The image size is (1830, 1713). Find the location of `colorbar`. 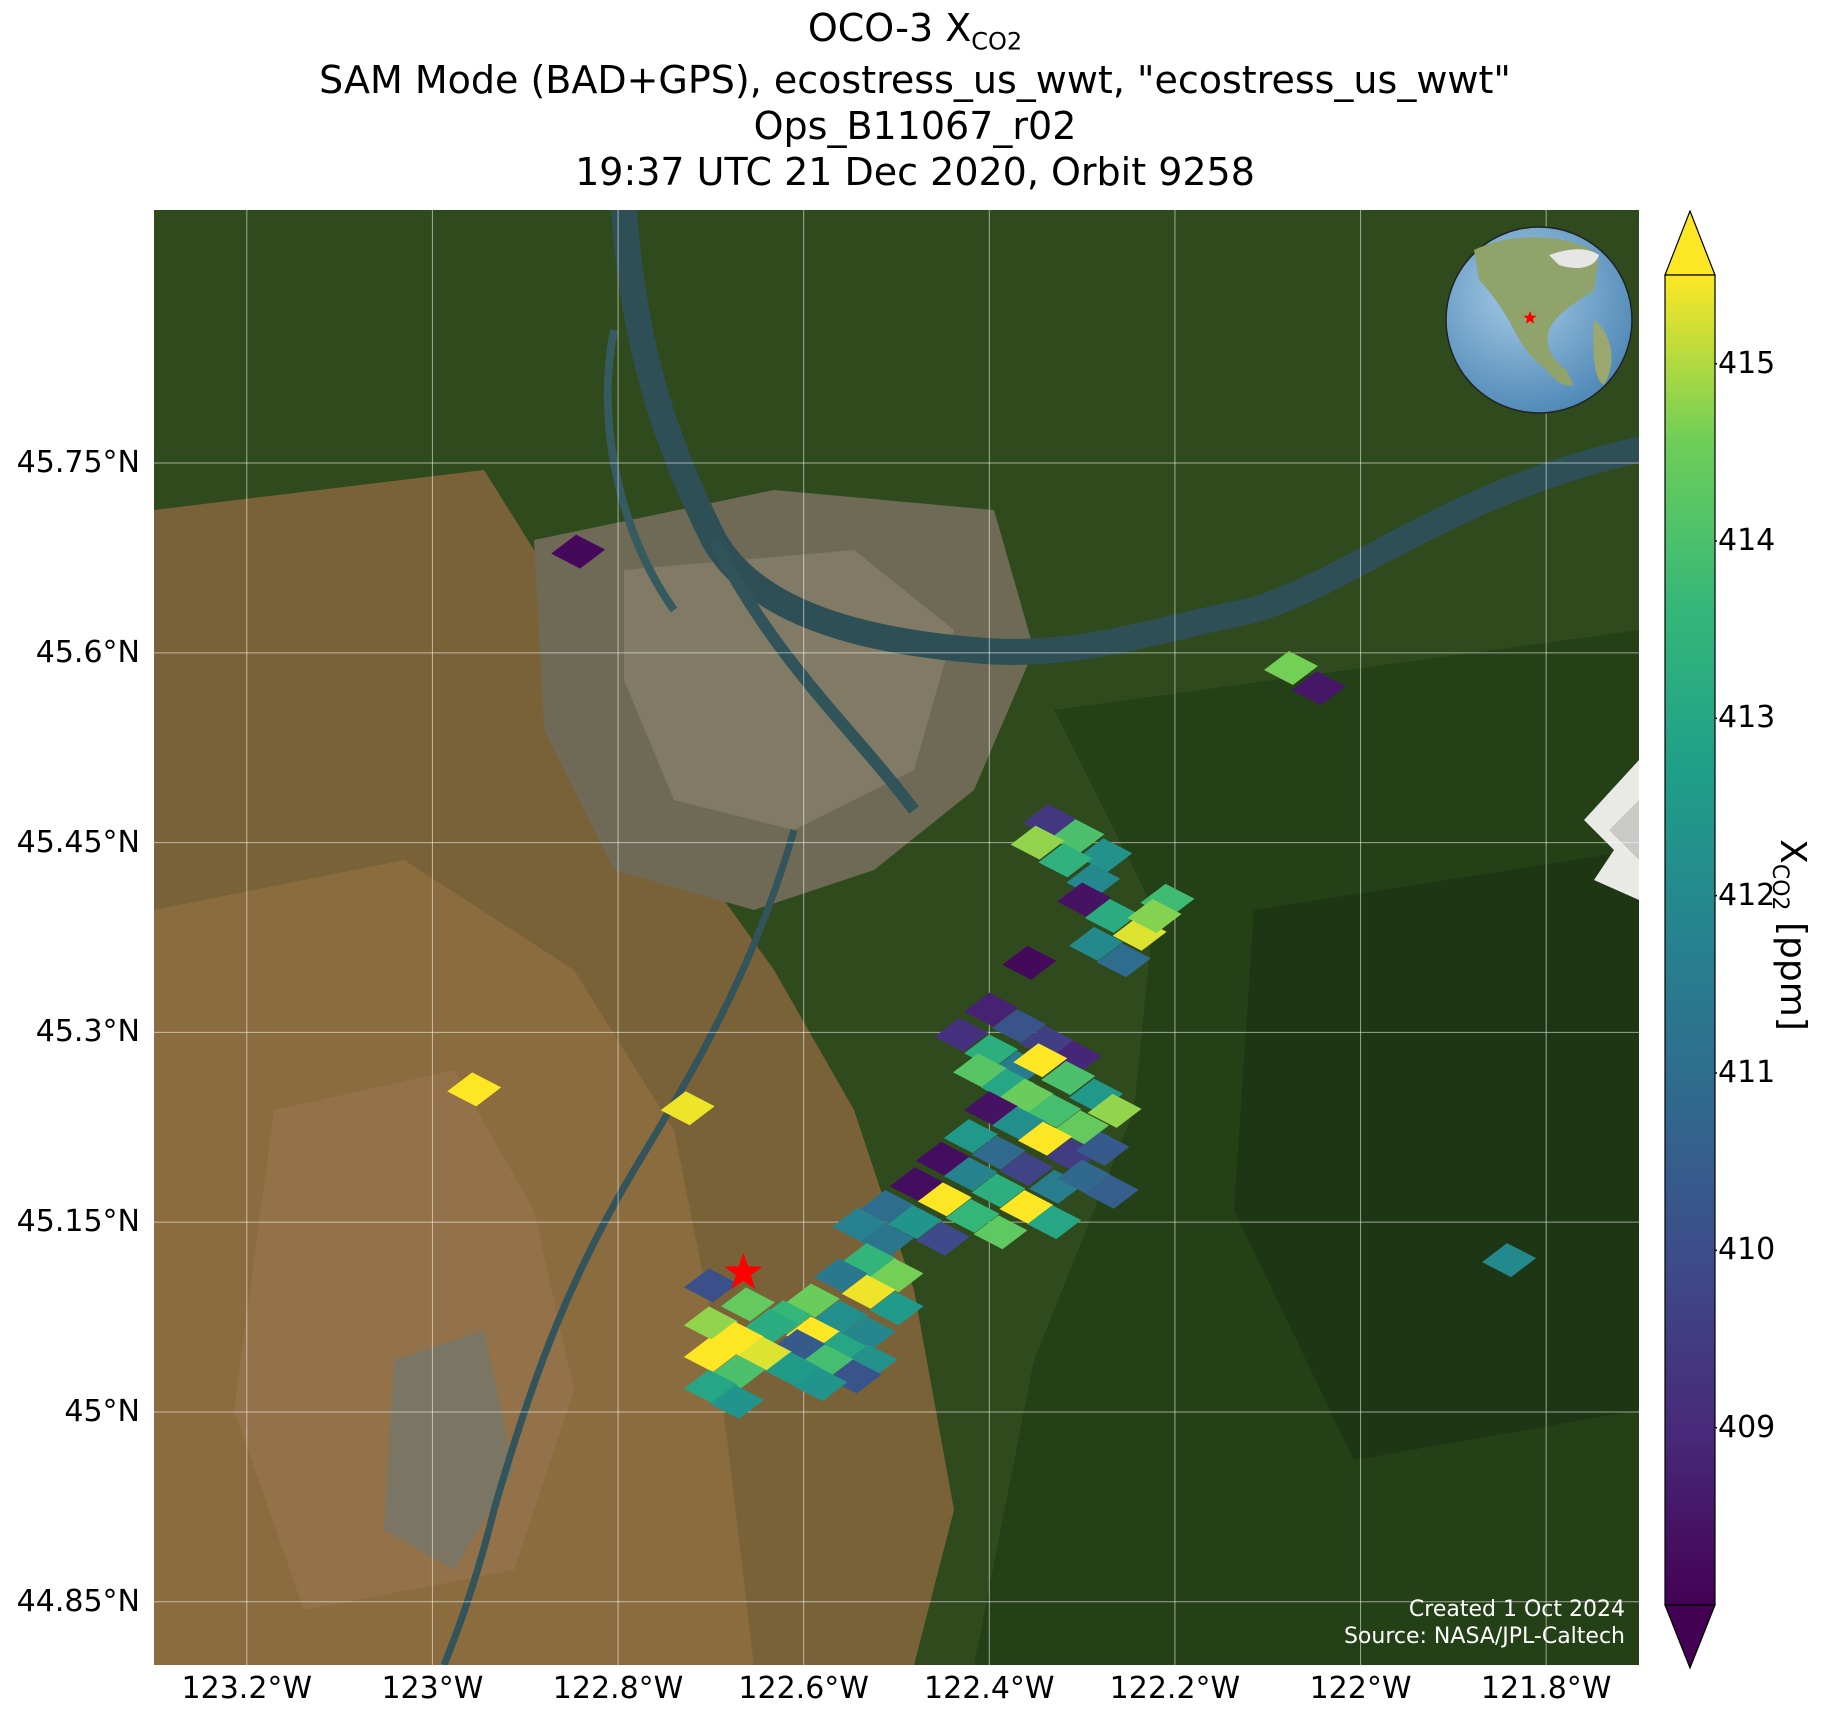

colorbar is located at coordinates (1690, 940).